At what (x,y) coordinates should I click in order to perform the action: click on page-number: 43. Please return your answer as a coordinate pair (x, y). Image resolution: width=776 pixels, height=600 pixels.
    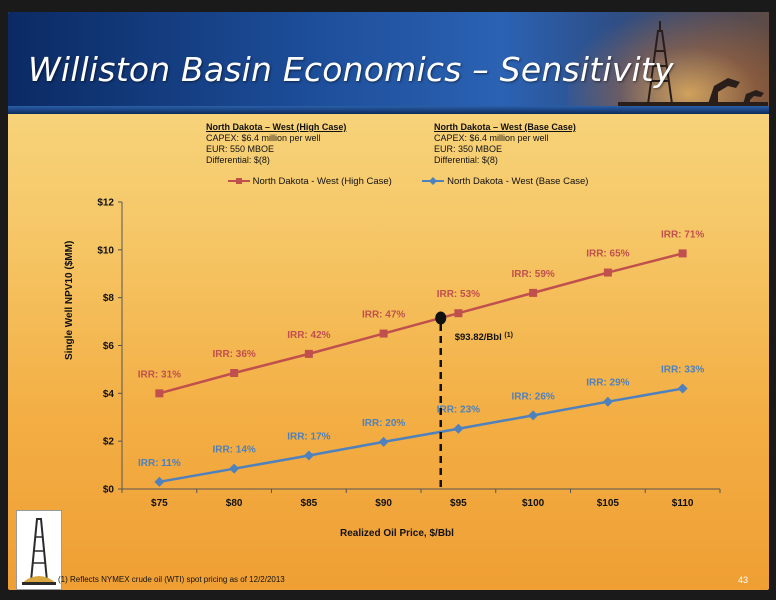
    Looking at the image, I should click on (743, 580).